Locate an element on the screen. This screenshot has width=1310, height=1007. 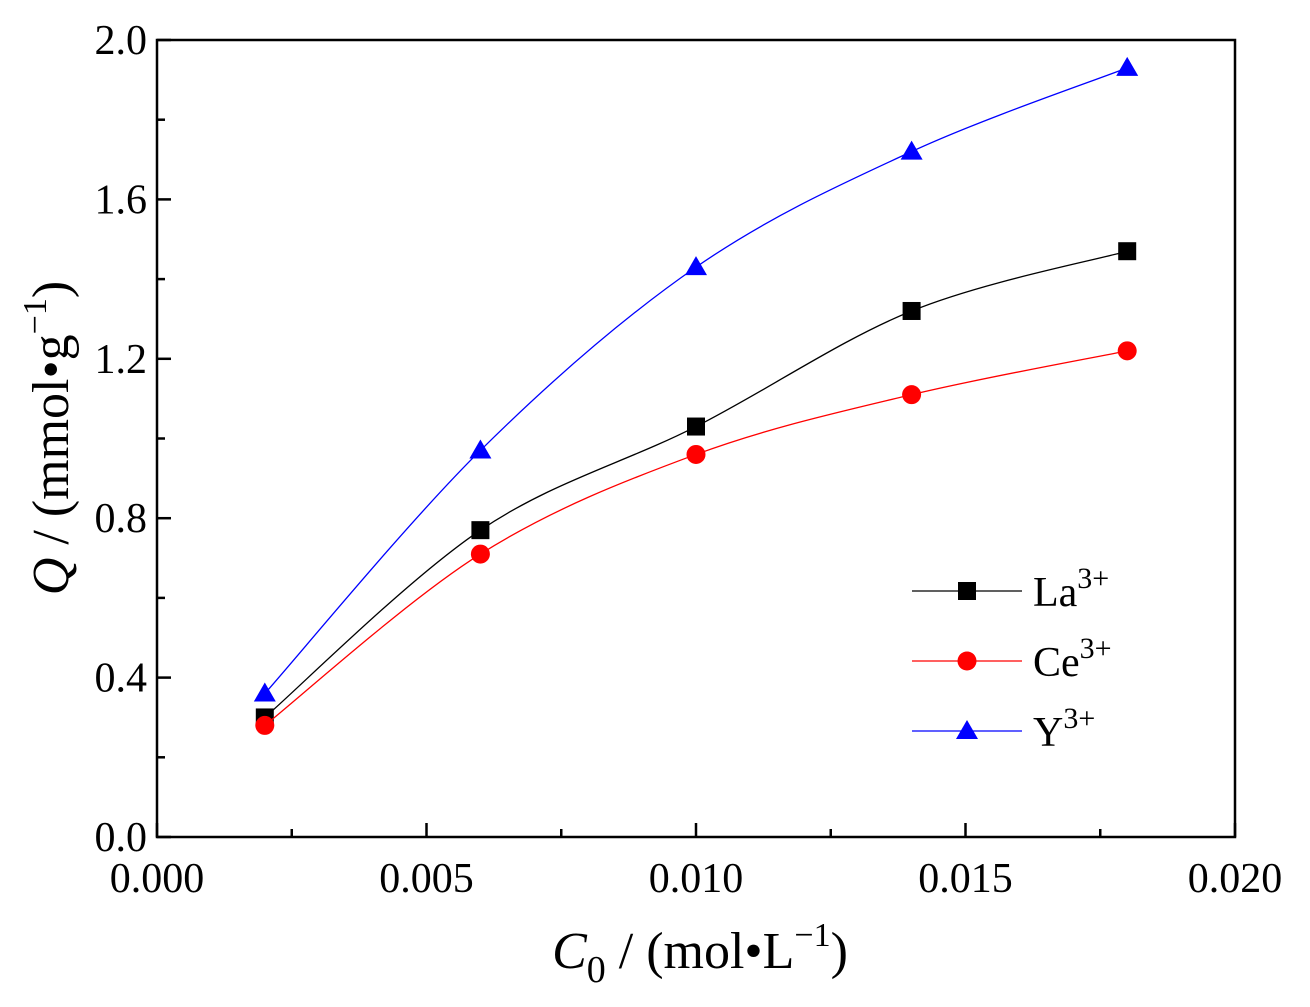
y-axis-unit-prefix: / (mmol•g is located at coordinates (51, 445).